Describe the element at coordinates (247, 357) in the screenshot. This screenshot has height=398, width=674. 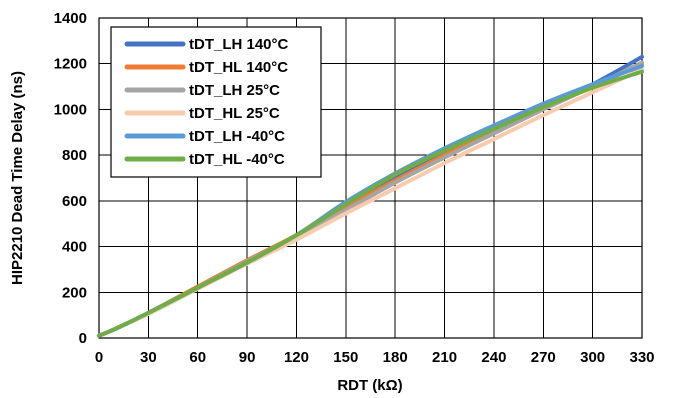
I see `x-tick-label: 90` at that location.